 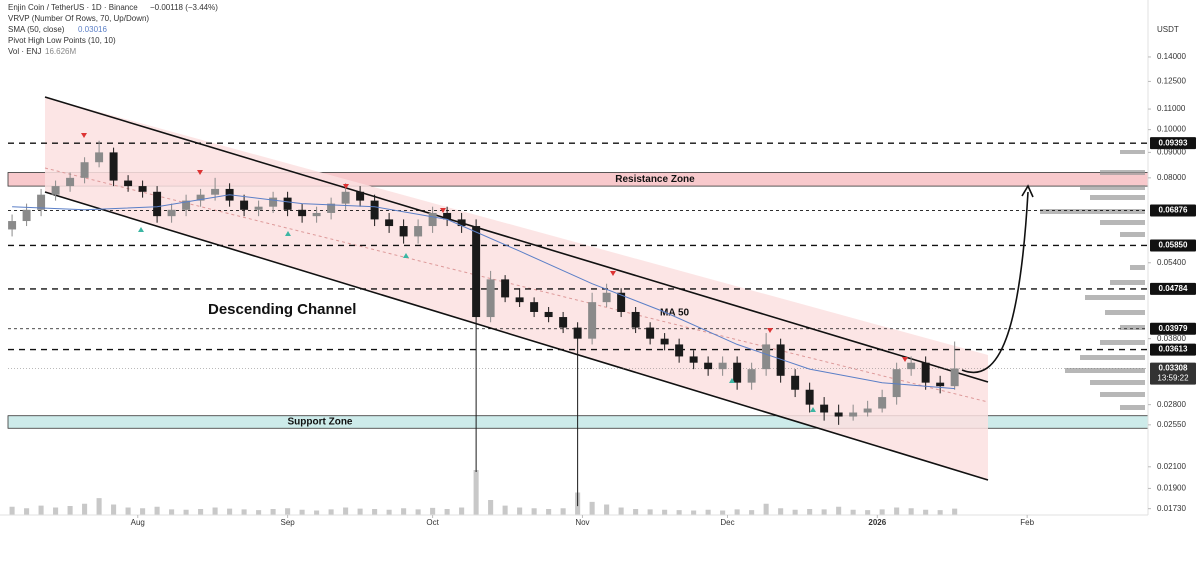 What do you see at coordinates (1027, 522) in the screenshot?
I see `x-tick-label: Feb` at bounding box center [1027, 522].